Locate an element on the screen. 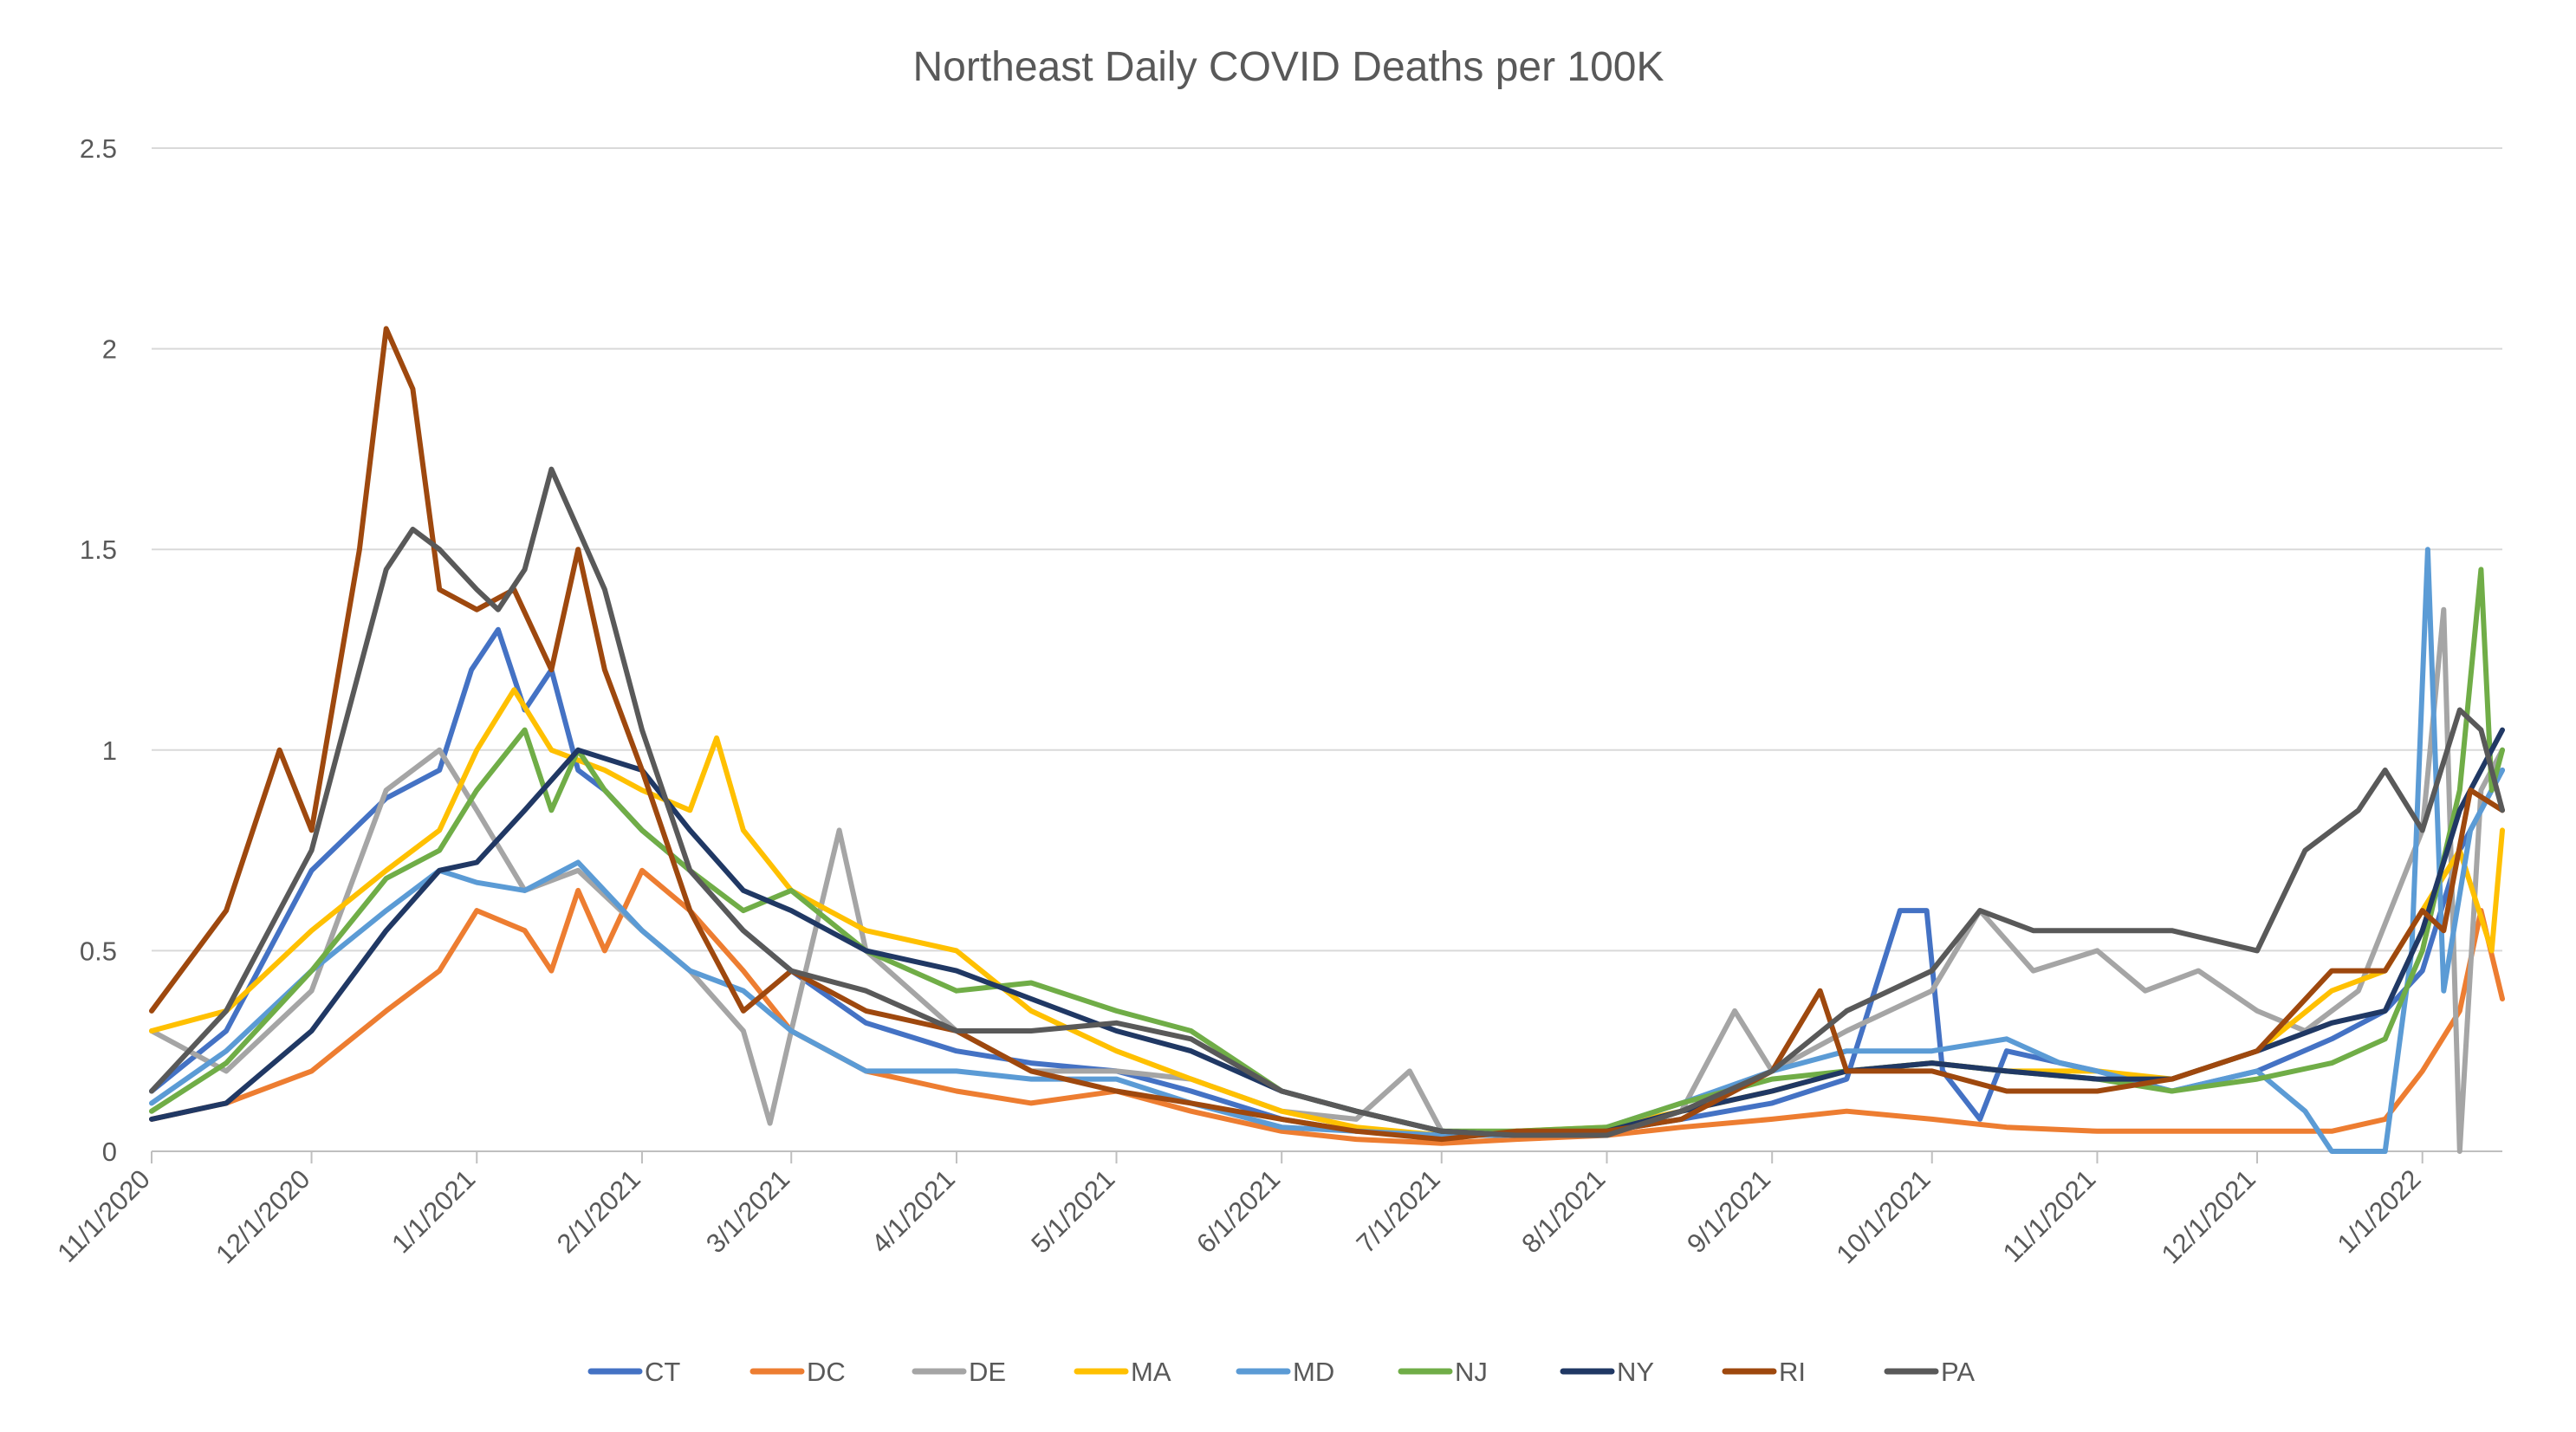 The image size is (2576, 1432). x-tick-label: 10/1/2021 is located at coordinates (1883, 1216).